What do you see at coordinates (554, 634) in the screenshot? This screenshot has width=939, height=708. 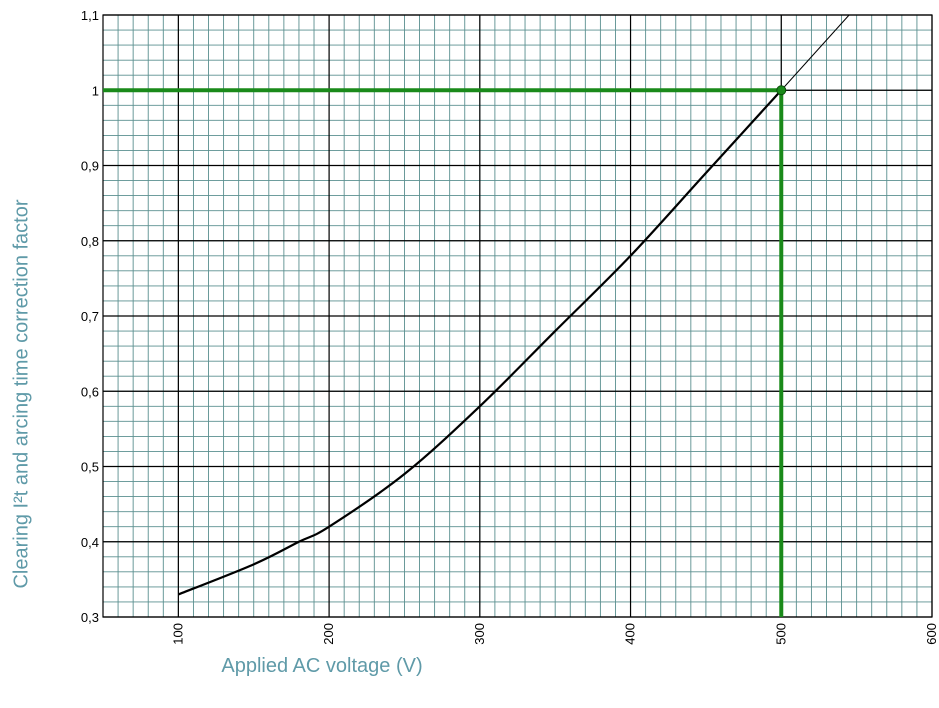 I see `x-tick-labels: 100 200 300 400 500 600` at bounding box center [554, 634].